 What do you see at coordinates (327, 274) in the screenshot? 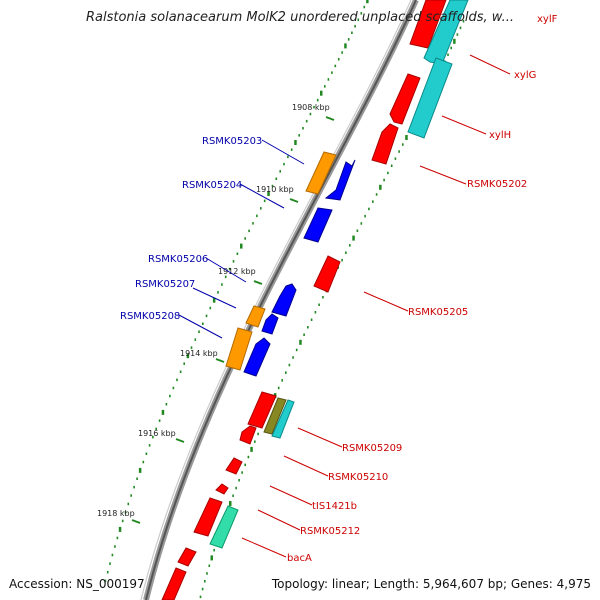
I see `gene-rsmk05205` at bounding box center [327, 274].